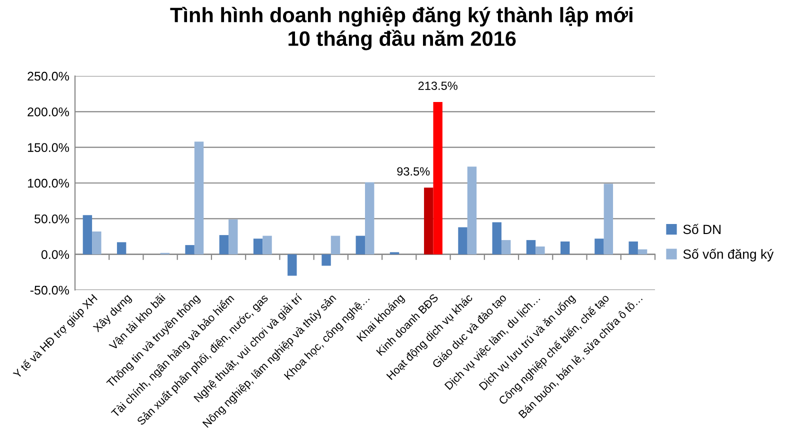 The image size is (788, 442). I want to click on y-tick-label: 250.0%, so click(48, 76).